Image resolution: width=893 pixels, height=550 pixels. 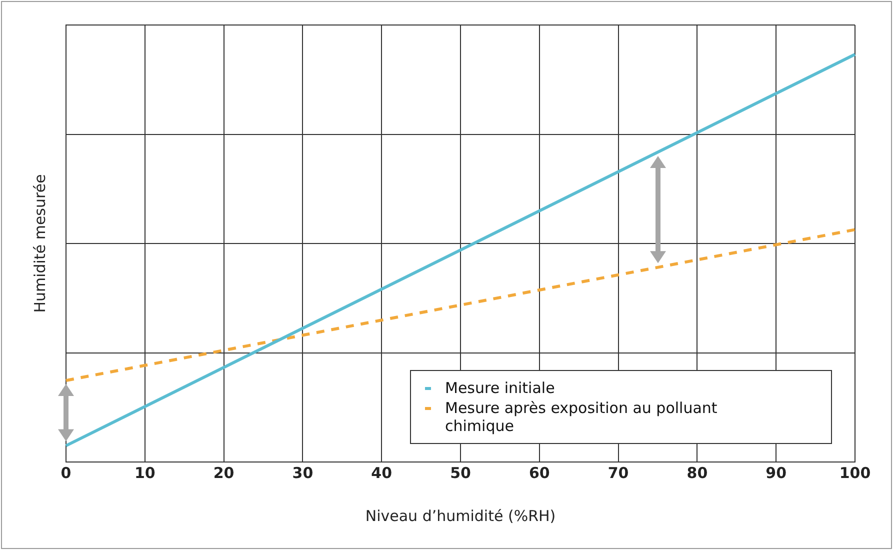 I want to click on x-tick-label: 60, so click(x=539, y=473).